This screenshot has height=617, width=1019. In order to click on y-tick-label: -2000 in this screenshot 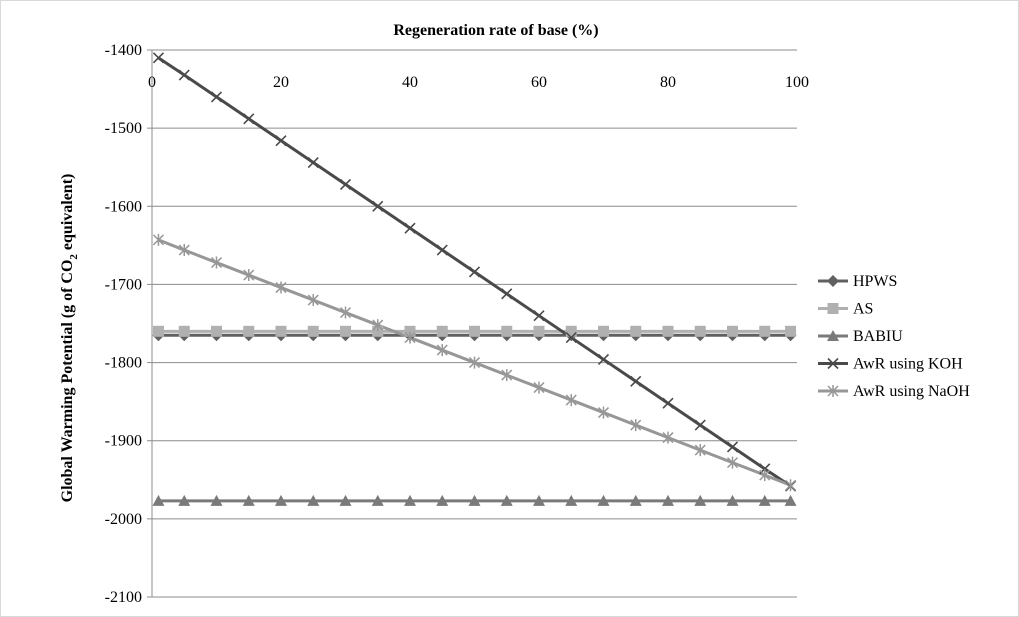, I will do `click(123, 519)`.